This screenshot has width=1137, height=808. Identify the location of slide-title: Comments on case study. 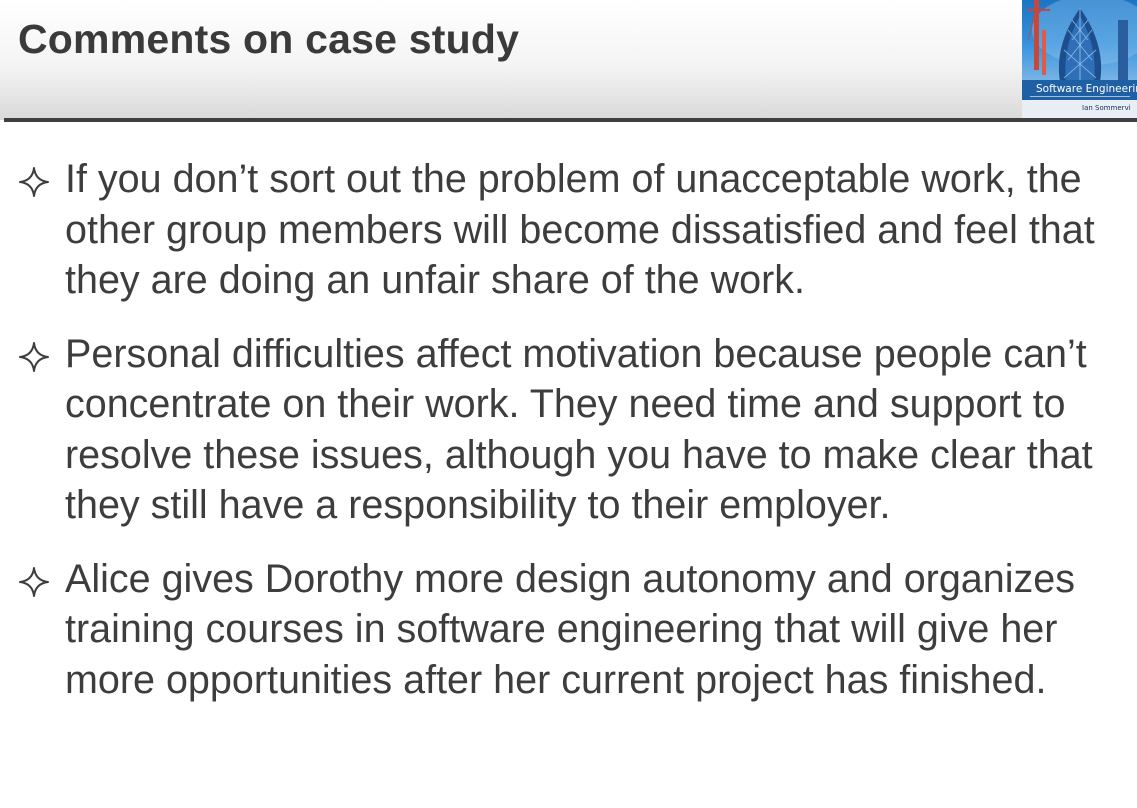
(269, 39).